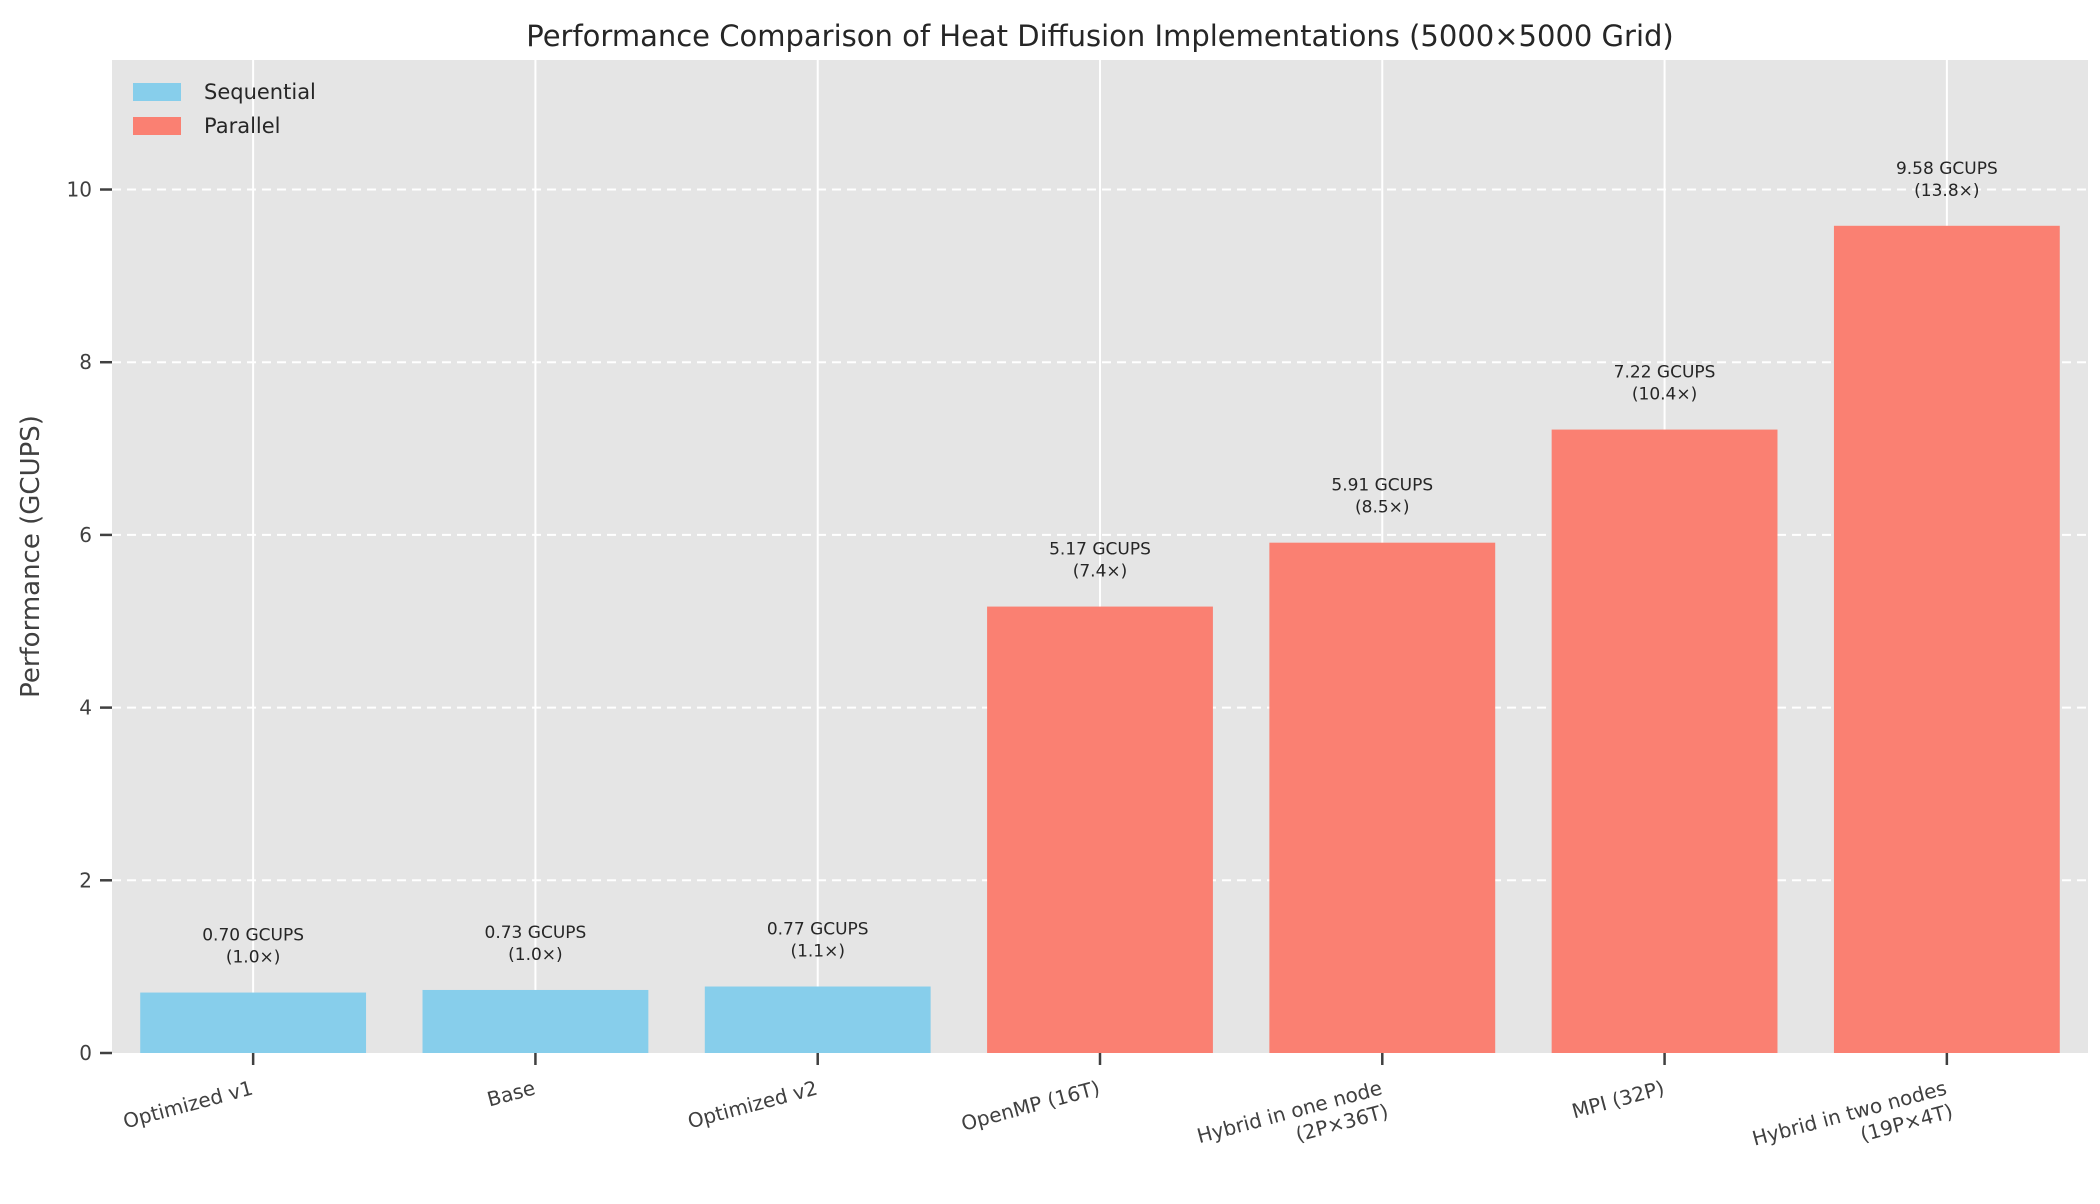 The image size is (2100, 1204). I want to click on y-tick-label: 6, so click(85, 535).